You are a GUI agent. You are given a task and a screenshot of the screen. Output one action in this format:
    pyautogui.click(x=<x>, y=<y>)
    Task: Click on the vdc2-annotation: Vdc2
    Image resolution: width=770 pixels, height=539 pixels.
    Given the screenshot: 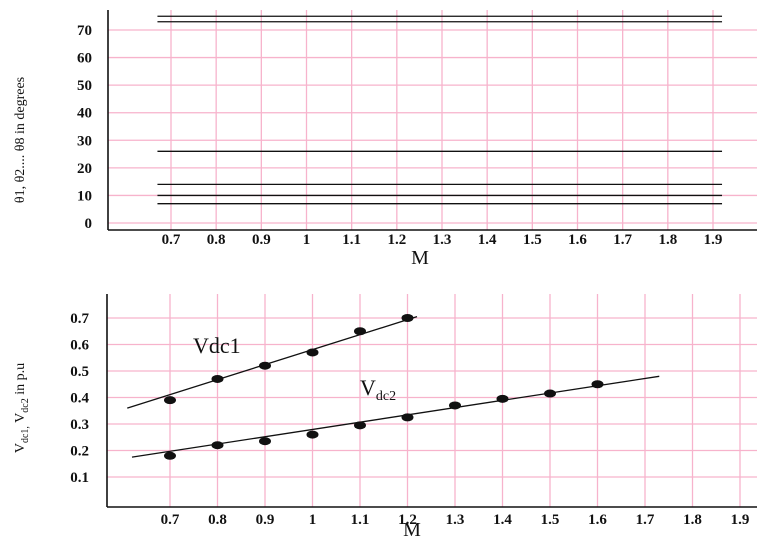 What is the action you would take?
    pyautogui.click(x=378, y=389)
    